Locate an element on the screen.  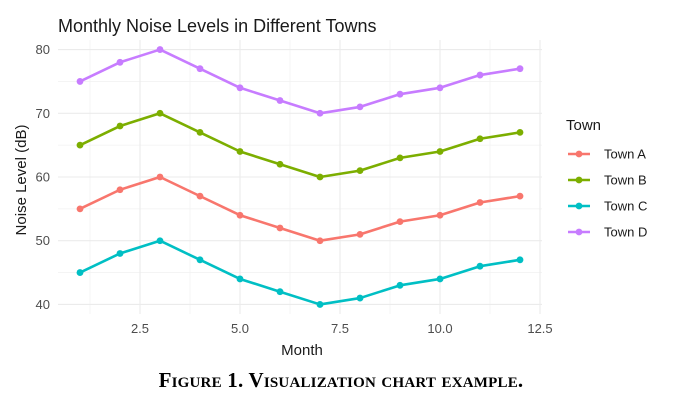
series-town-a is located at coordinates (300, 209).